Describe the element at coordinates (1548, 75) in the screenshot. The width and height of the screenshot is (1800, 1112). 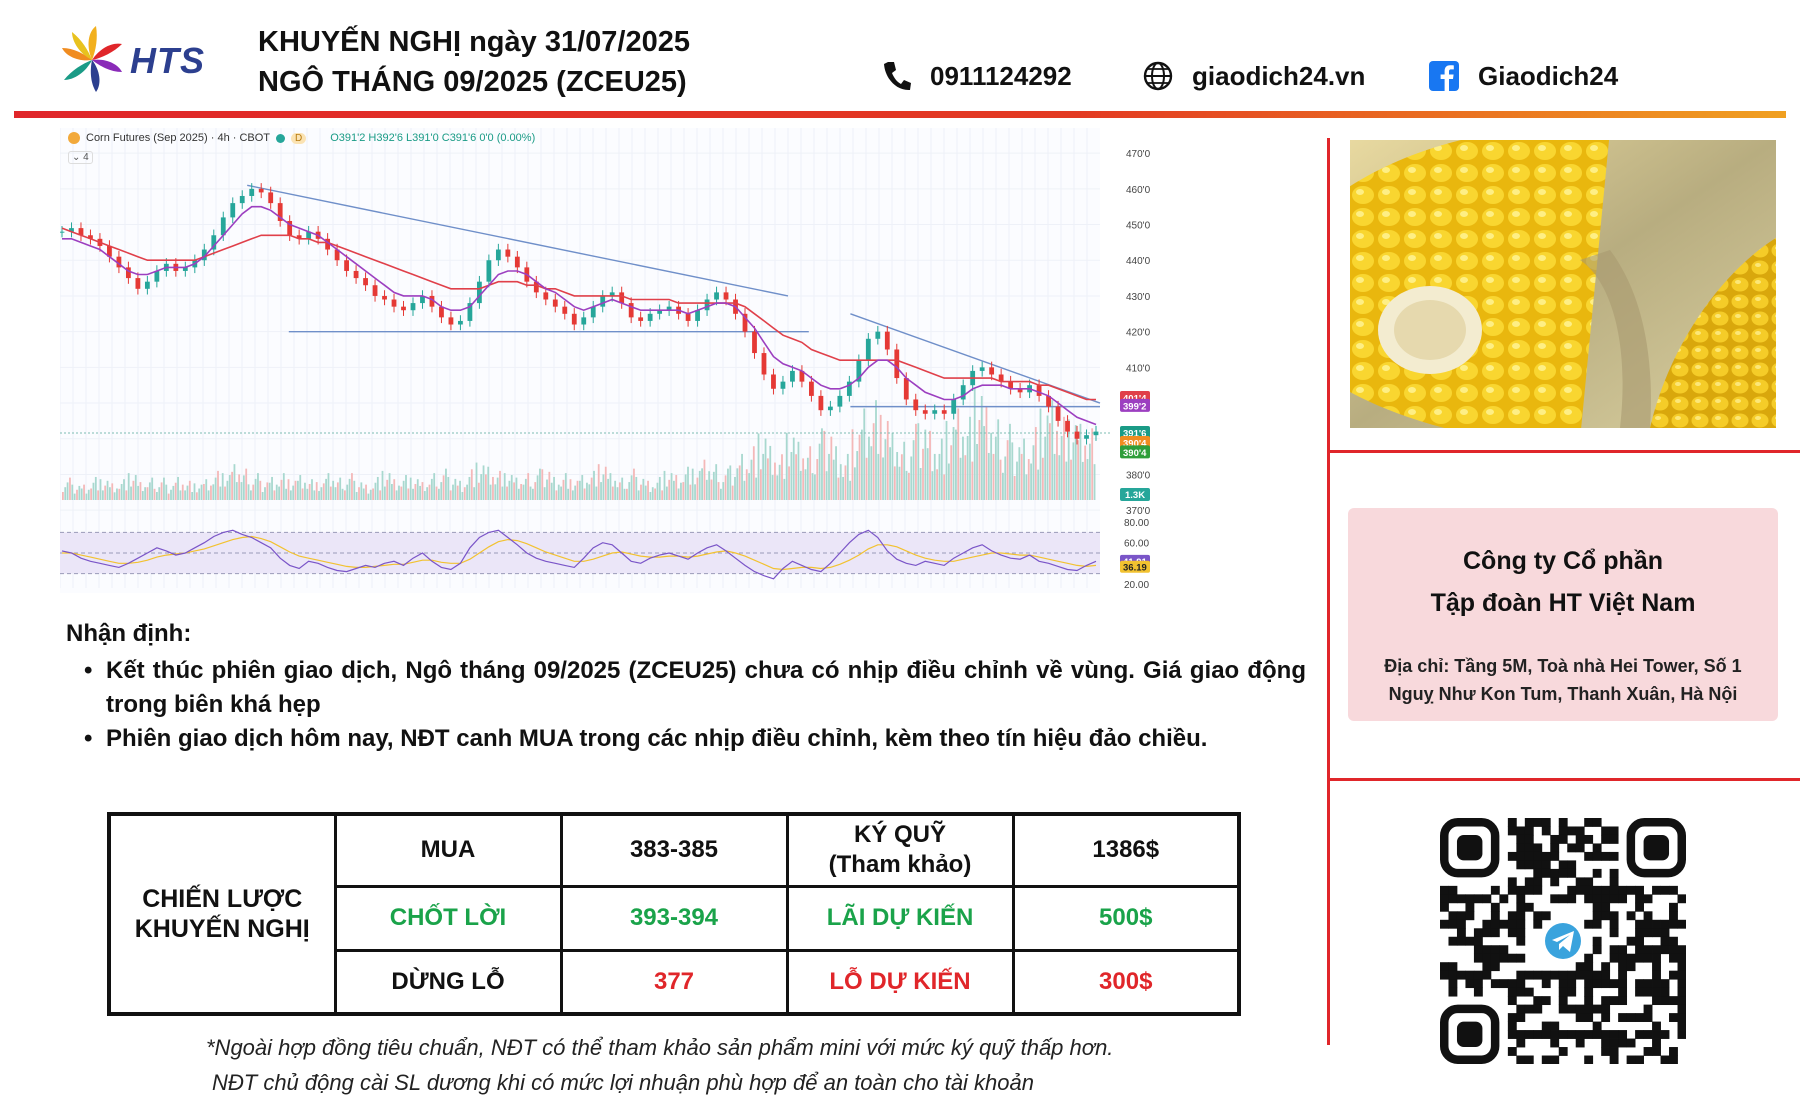
I see `facebook-page: Giaodich24` at that location.